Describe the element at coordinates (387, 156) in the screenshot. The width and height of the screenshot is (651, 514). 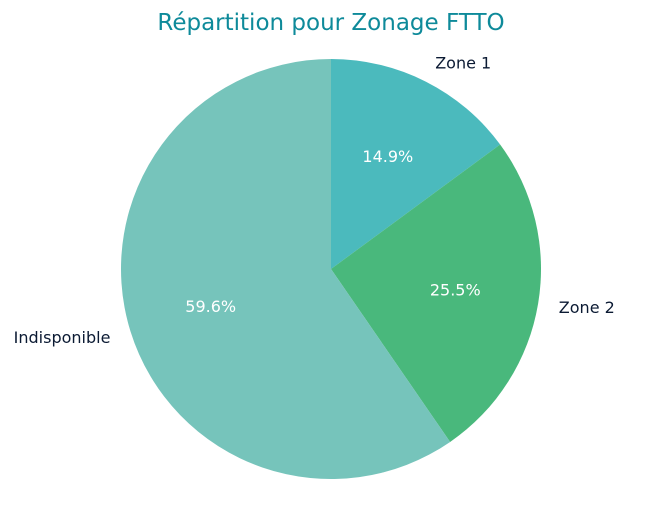
I see `slice-percent-zone-1: 14.9%` at that location.